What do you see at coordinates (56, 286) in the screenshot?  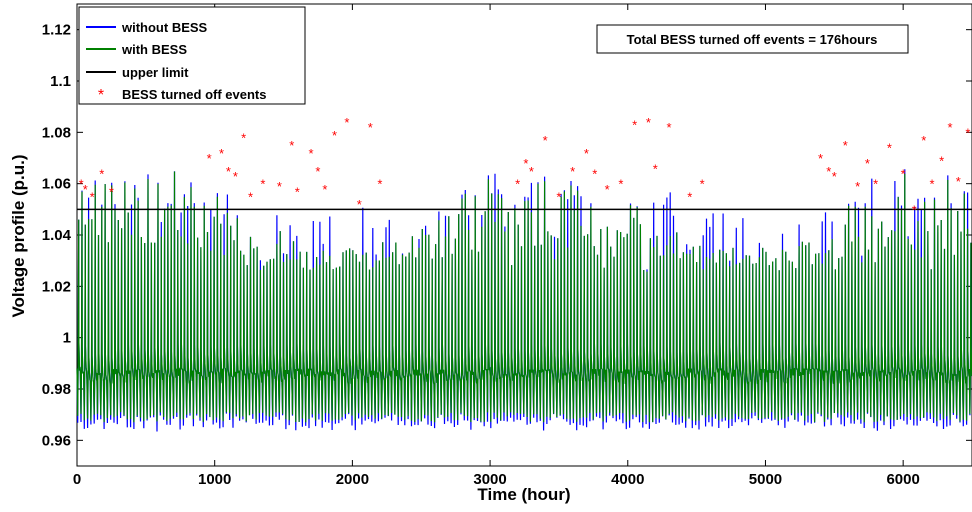 I see `y-tick-label: 1.02` at bounding box center [56, 286].